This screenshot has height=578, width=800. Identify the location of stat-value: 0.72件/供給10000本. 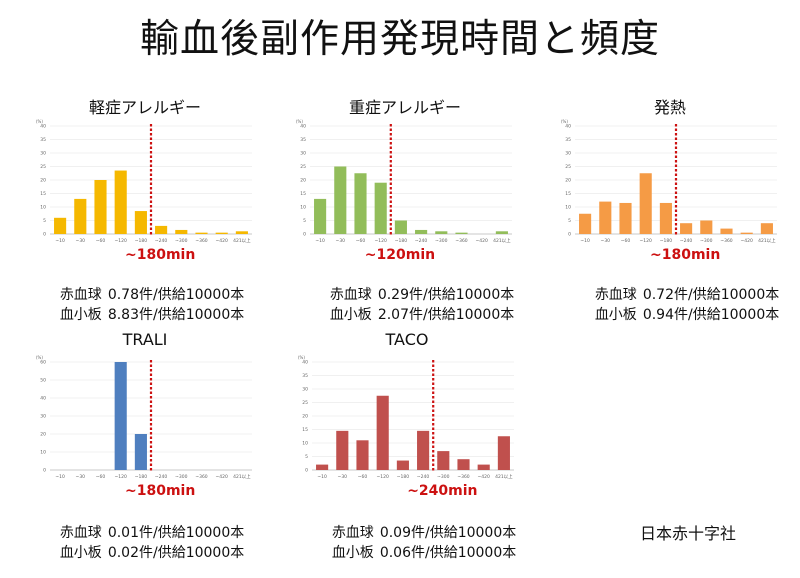
(711, 295).